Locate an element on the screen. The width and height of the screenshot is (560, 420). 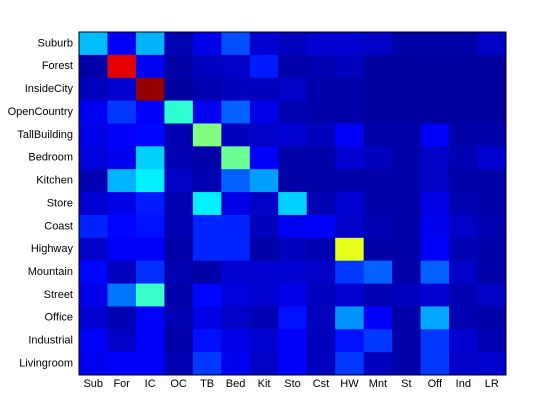
row-label: Livingroom is located at coordinates (46, 363).